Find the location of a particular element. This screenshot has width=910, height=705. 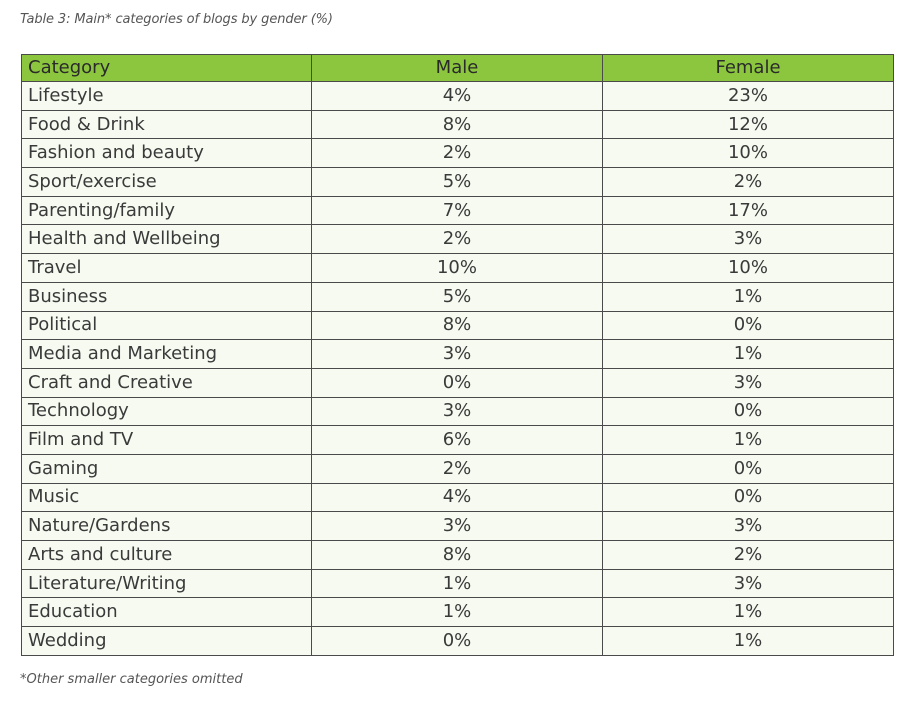

table-row: Health and Wellbeing 2% 3% is located at coordinates (457, 239).